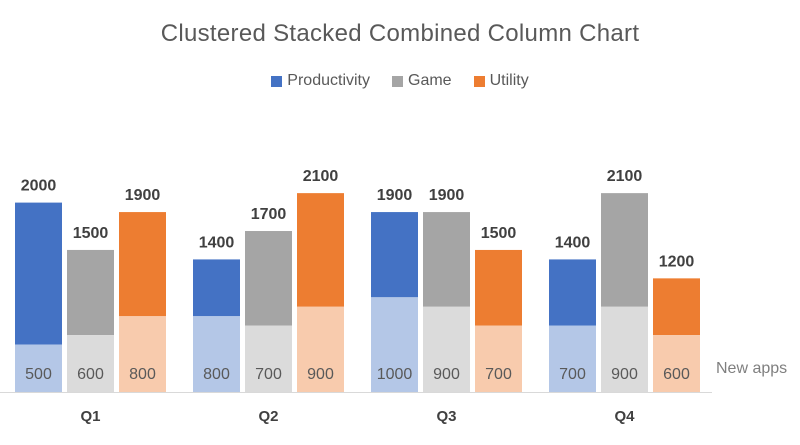 The image size is (800, 445). I want to click on bar-new-apps-game-q3, so click(446, 349).